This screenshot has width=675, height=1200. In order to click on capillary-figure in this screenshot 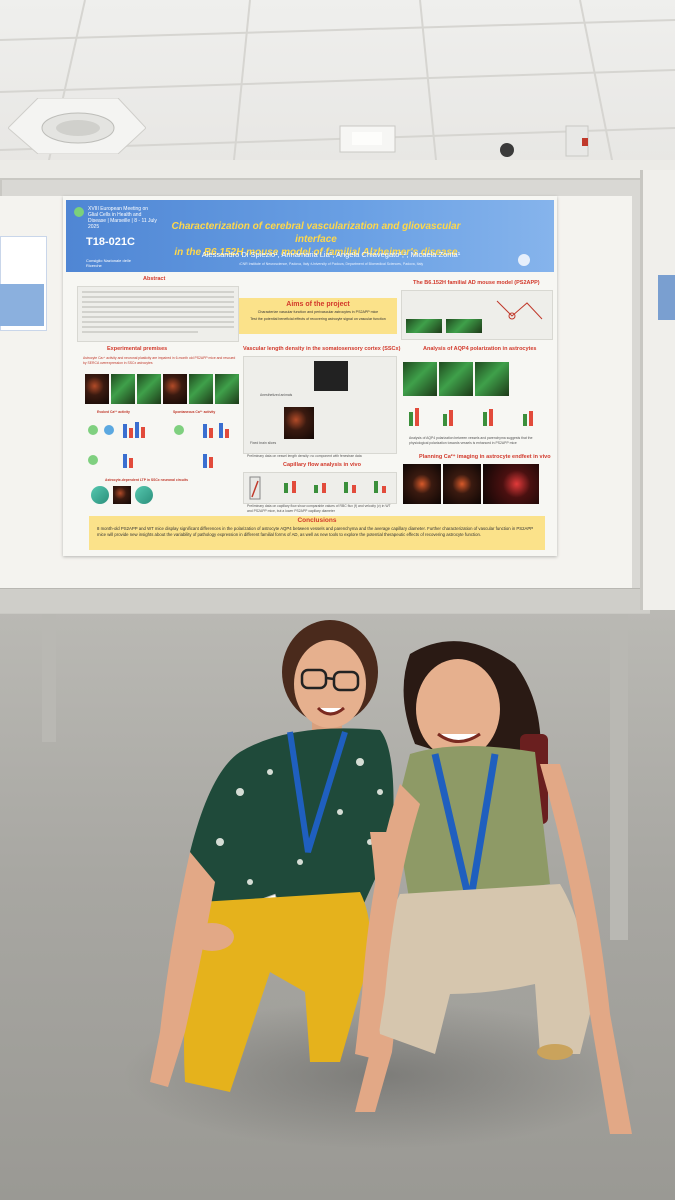, I will do `click(320, 488)`.